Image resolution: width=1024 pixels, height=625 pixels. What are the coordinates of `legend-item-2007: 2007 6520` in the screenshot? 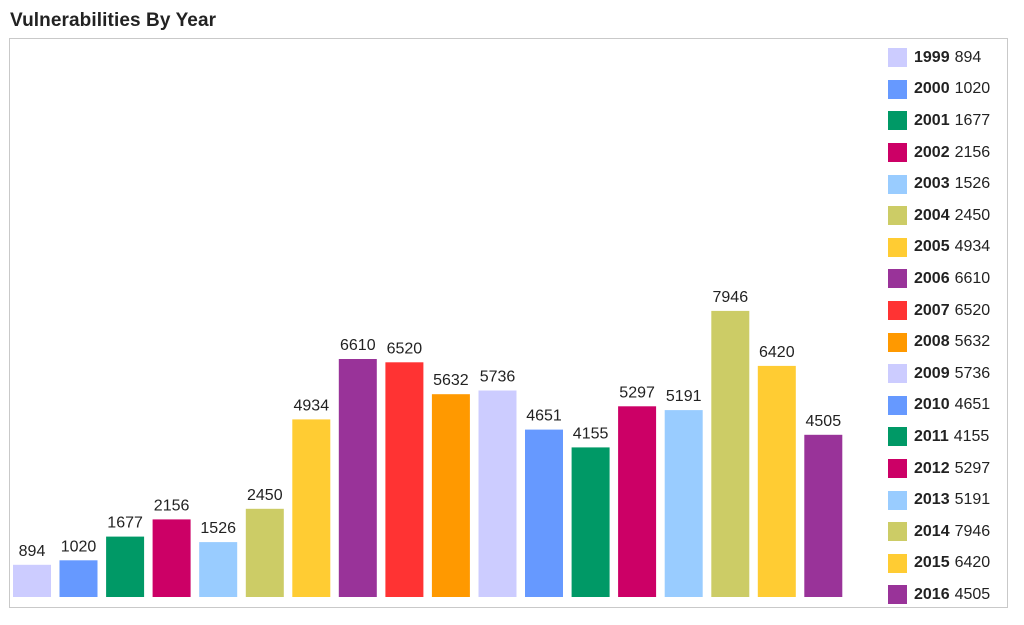 It's located at (948, 311).